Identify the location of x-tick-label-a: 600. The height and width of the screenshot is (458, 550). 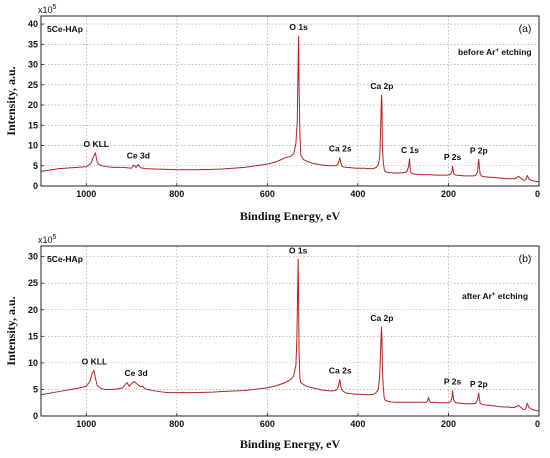
(267, 194).